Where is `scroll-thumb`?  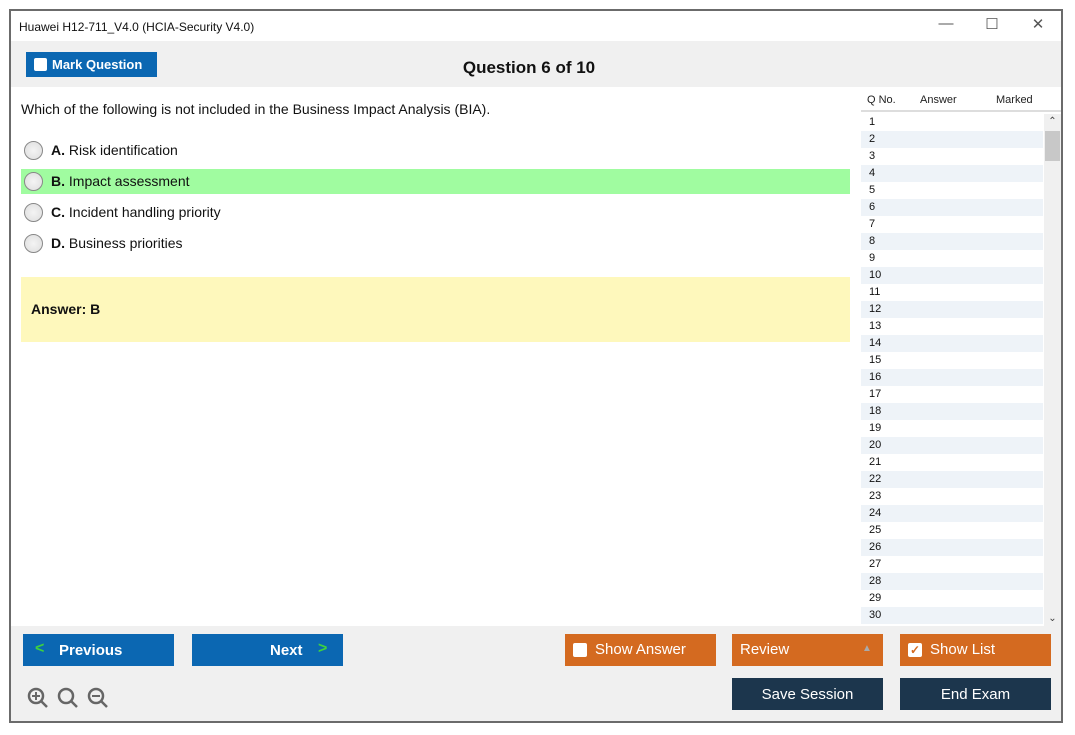 scroll-thumb is located at coordinates (1052, 146).